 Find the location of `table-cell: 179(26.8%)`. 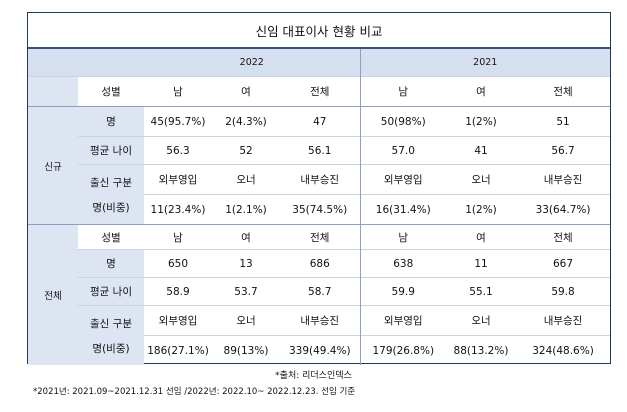

table-cell: 179(26.8%) is located at coordinates (403, 350).